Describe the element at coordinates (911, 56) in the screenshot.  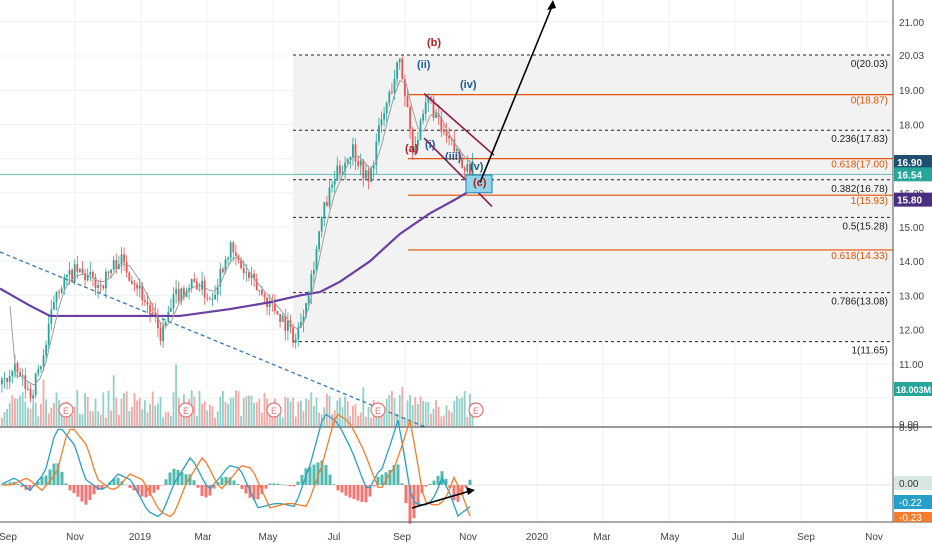
I see `price-axis-tick: 20.03` at that location.